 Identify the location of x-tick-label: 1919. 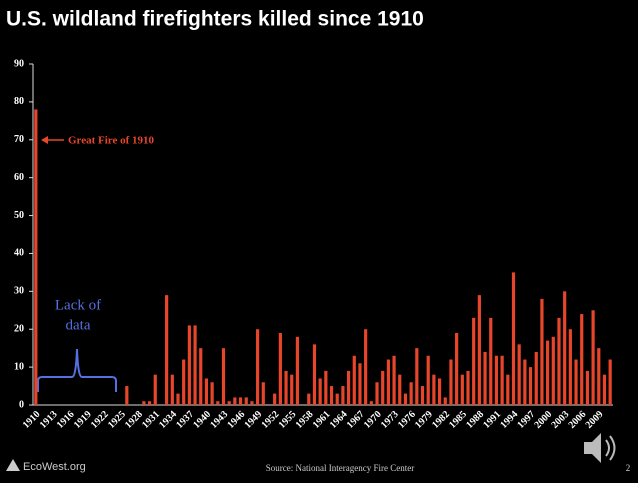
(83, 420).